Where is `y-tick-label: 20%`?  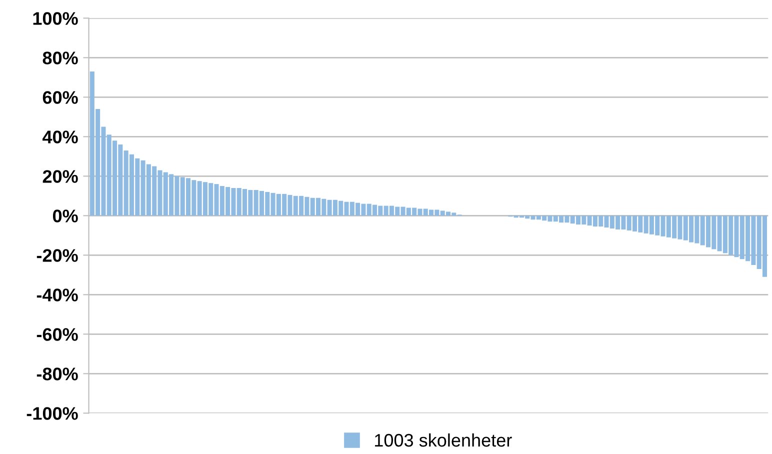
y-tick-label: 20% is located at coordinates (60, 176).